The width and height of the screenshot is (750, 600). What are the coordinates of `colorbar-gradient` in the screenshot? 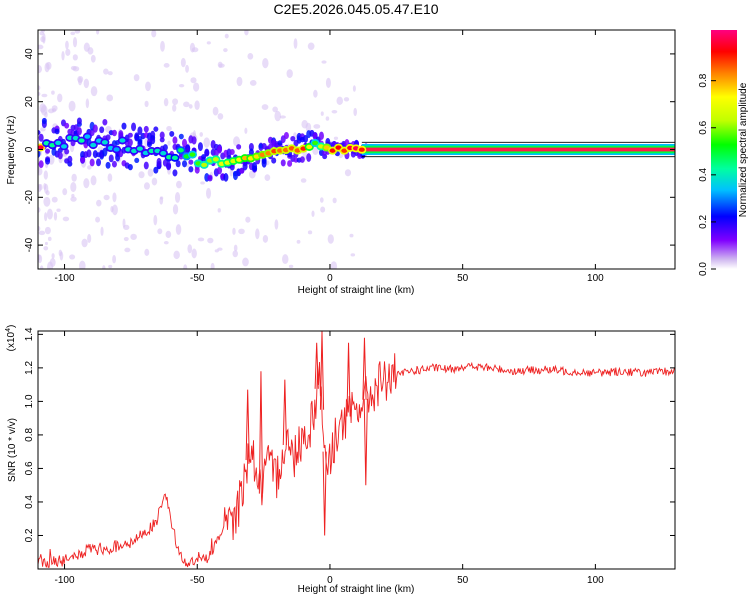 It's located at (724, 149).